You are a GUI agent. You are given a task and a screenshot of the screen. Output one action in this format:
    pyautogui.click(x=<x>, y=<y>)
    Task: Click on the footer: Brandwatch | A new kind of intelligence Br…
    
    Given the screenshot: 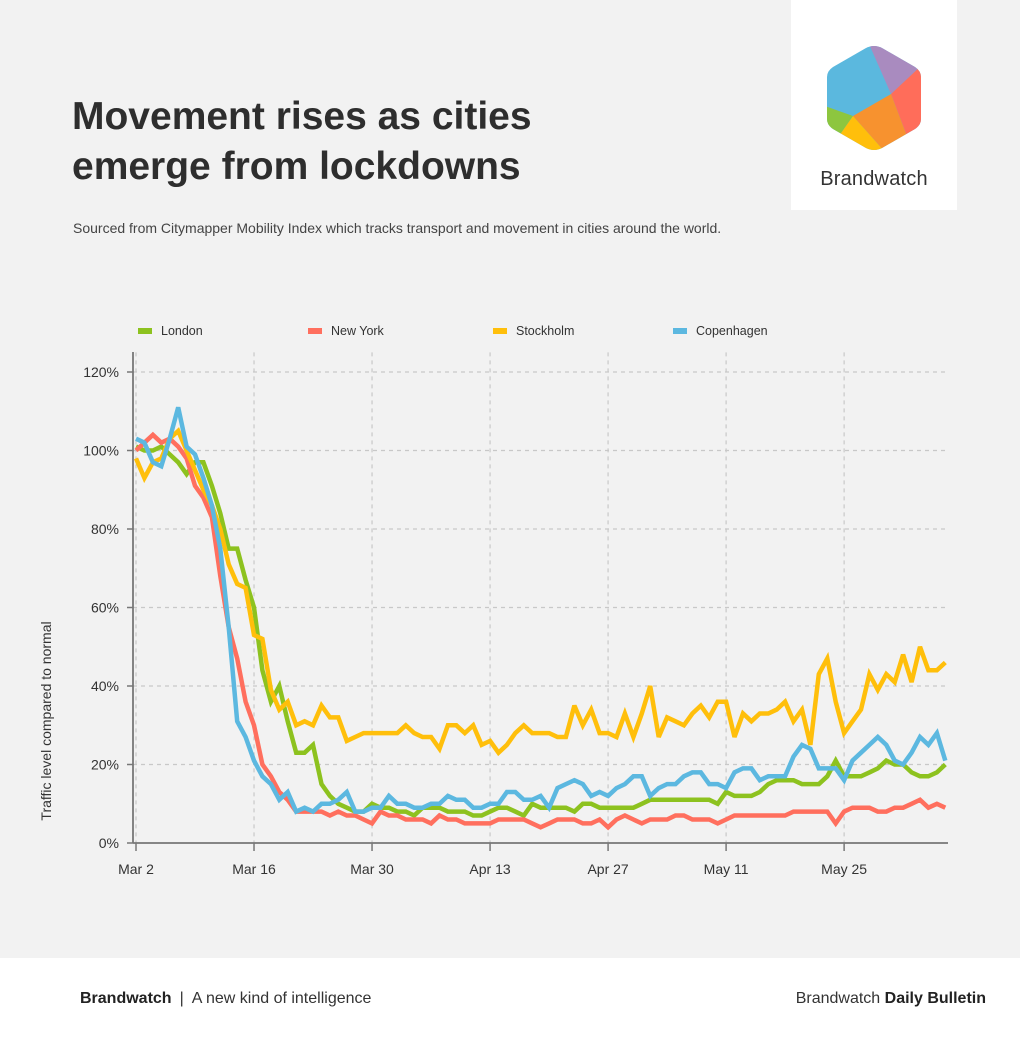 What is the action you would take?
    pyautogui.click(x=510, y=1000)
    